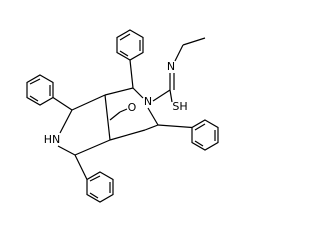 The image size is (320, 243). I want to click on atom-label: SH, so click(179, 106).